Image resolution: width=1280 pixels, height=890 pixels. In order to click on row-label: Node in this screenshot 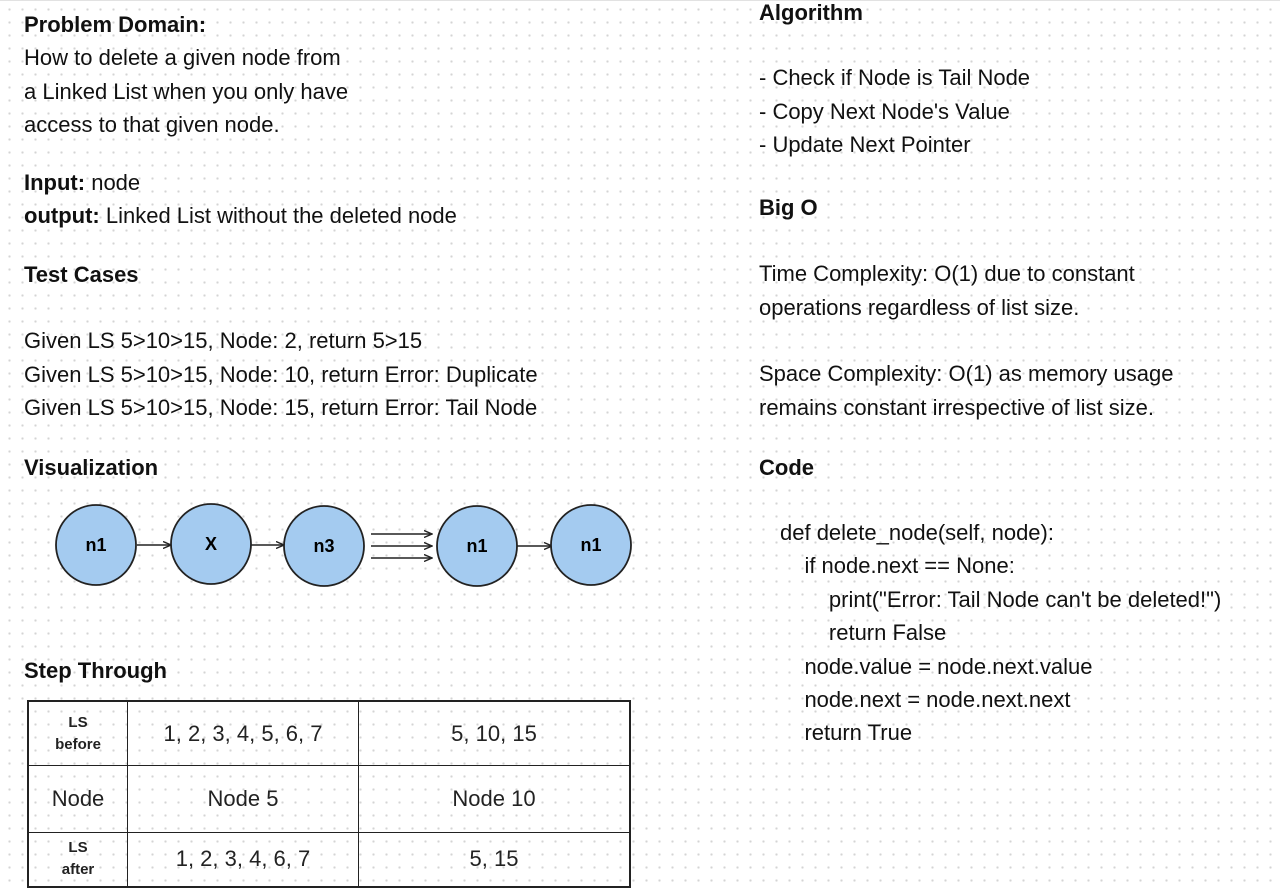, I will do `click(77, 799)`.